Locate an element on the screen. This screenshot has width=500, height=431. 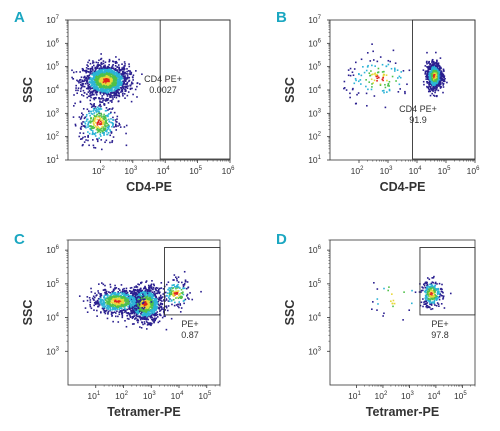
x-tick-label: 104 is located at coordinates (163, 171).